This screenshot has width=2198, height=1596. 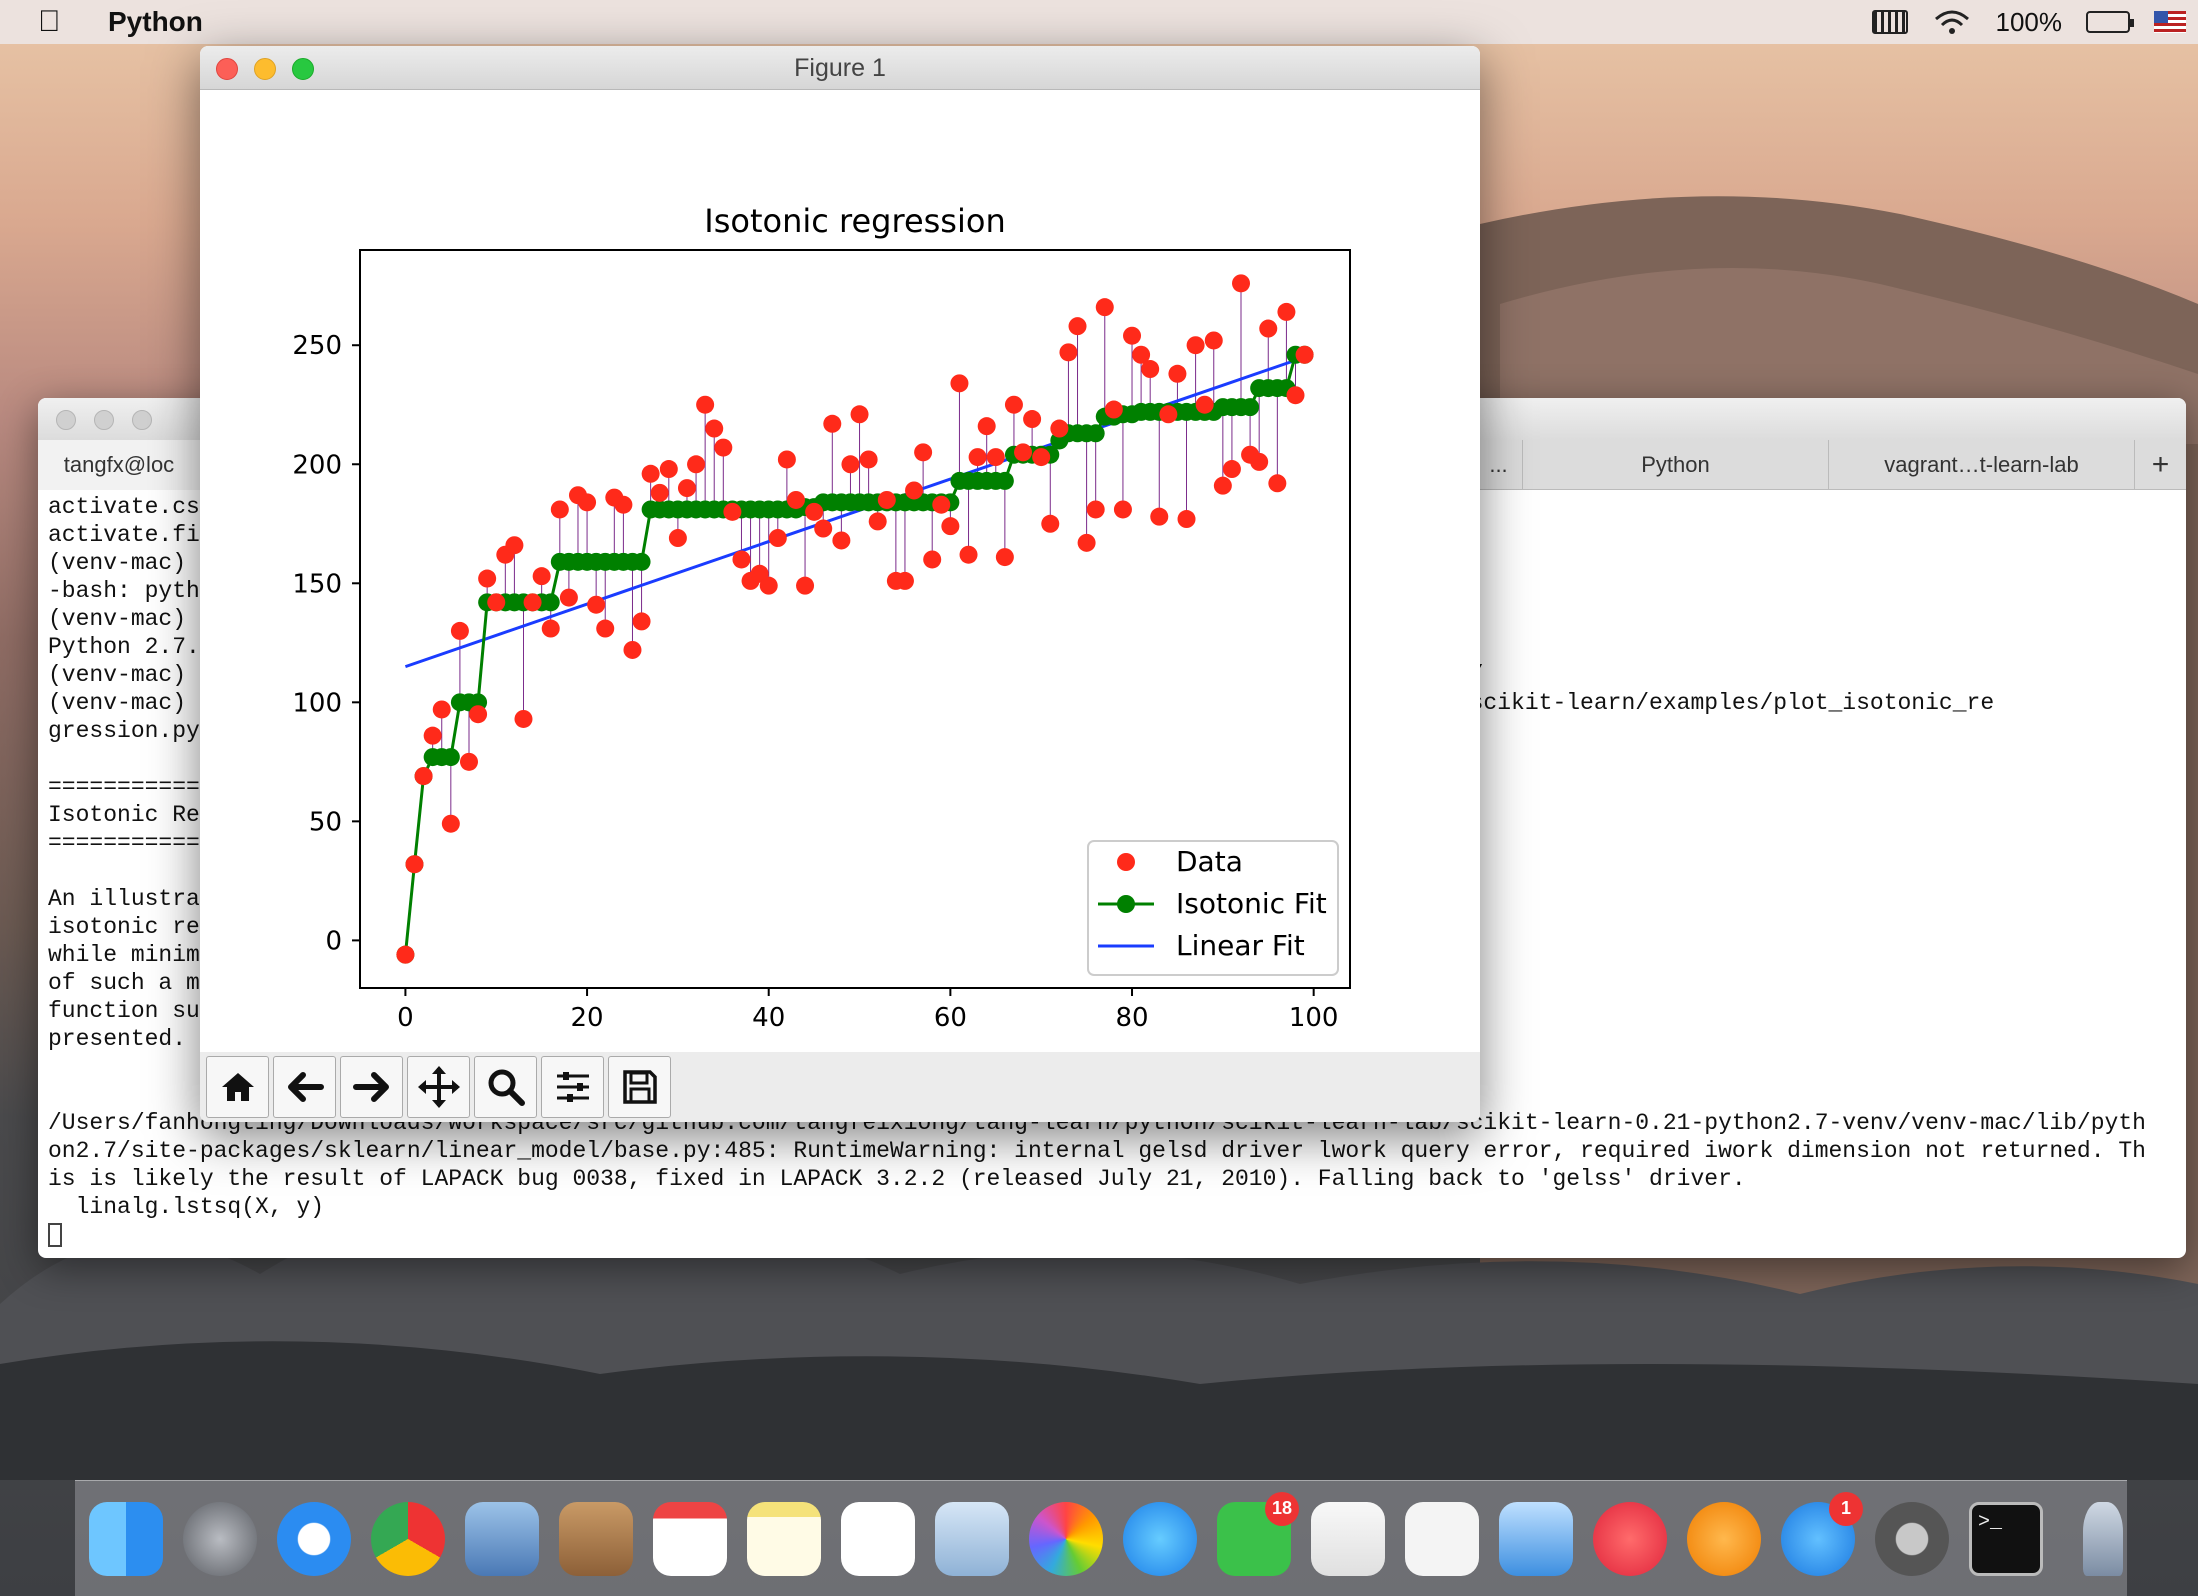 What do you see at coordinates (587, 1018) in the screenshot?
I see `x-tick-label: 20` at bounding box center [587, 1018].